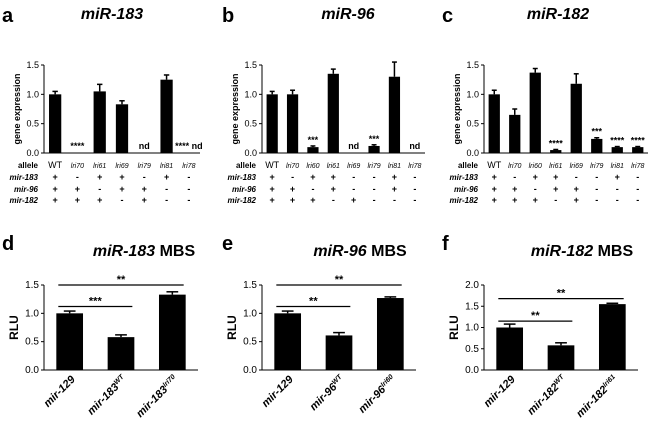 The image size is (658, 446). I want to click on genotype-row-label: mir-96, so click(26, 189).